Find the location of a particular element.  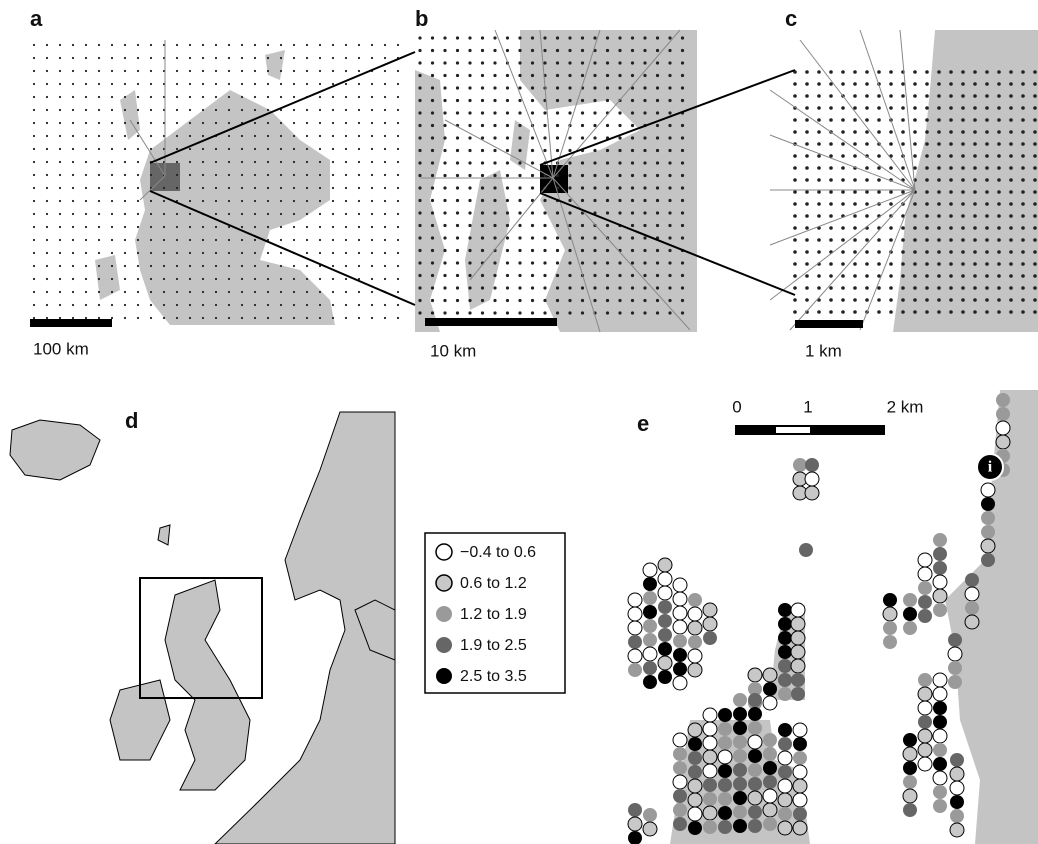

panel-label: e is located at coordinates (643, 423).